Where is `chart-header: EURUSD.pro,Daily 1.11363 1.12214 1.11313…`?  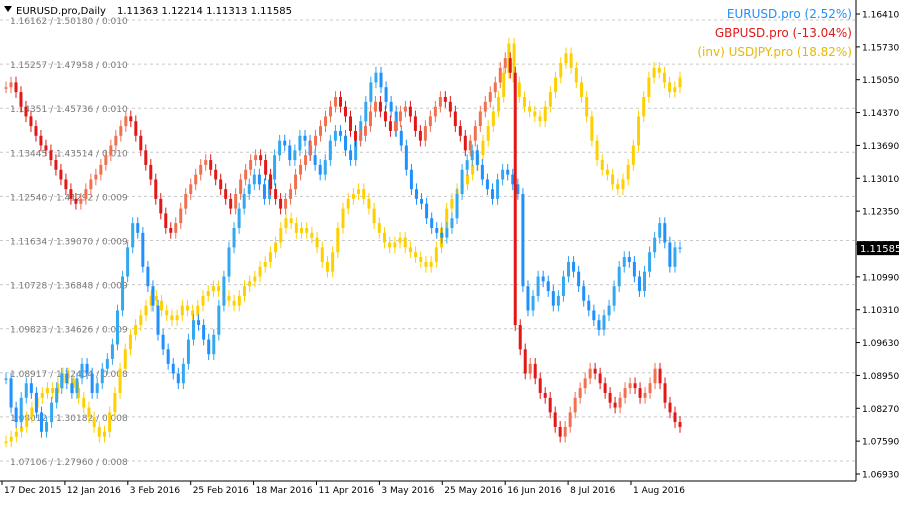
chart-header: EURUSD.pro,Daily 1.11363 1.12214 1.11313… is located at coordinates (148, 11).